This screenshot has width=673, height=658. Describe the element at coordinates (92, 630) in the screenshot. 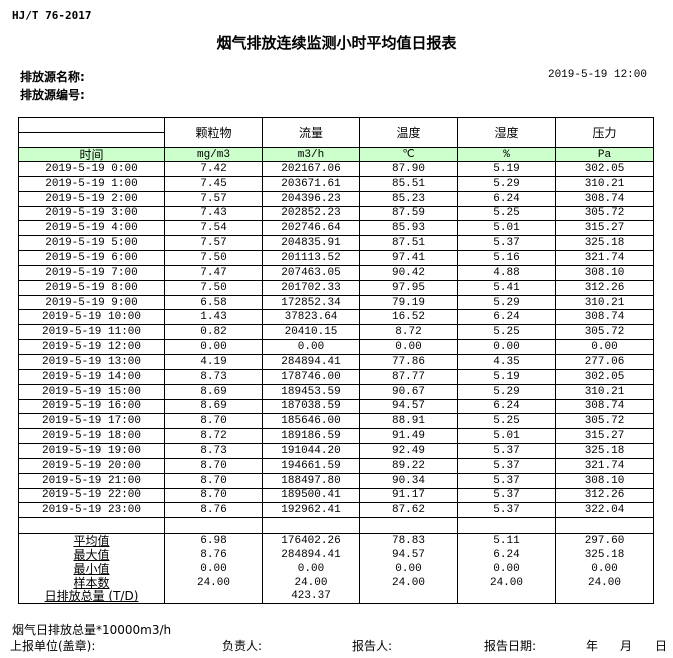

I see `footer-note: 烟气日排放总量*10000m3/h` at that location.